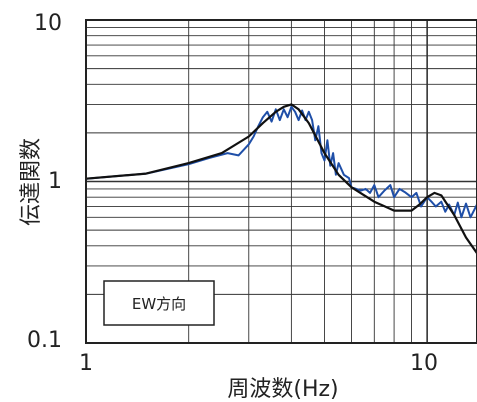 This screenshot has width=477, height=402. I want to click on annotation-text: EW方向, so click(159, 304).